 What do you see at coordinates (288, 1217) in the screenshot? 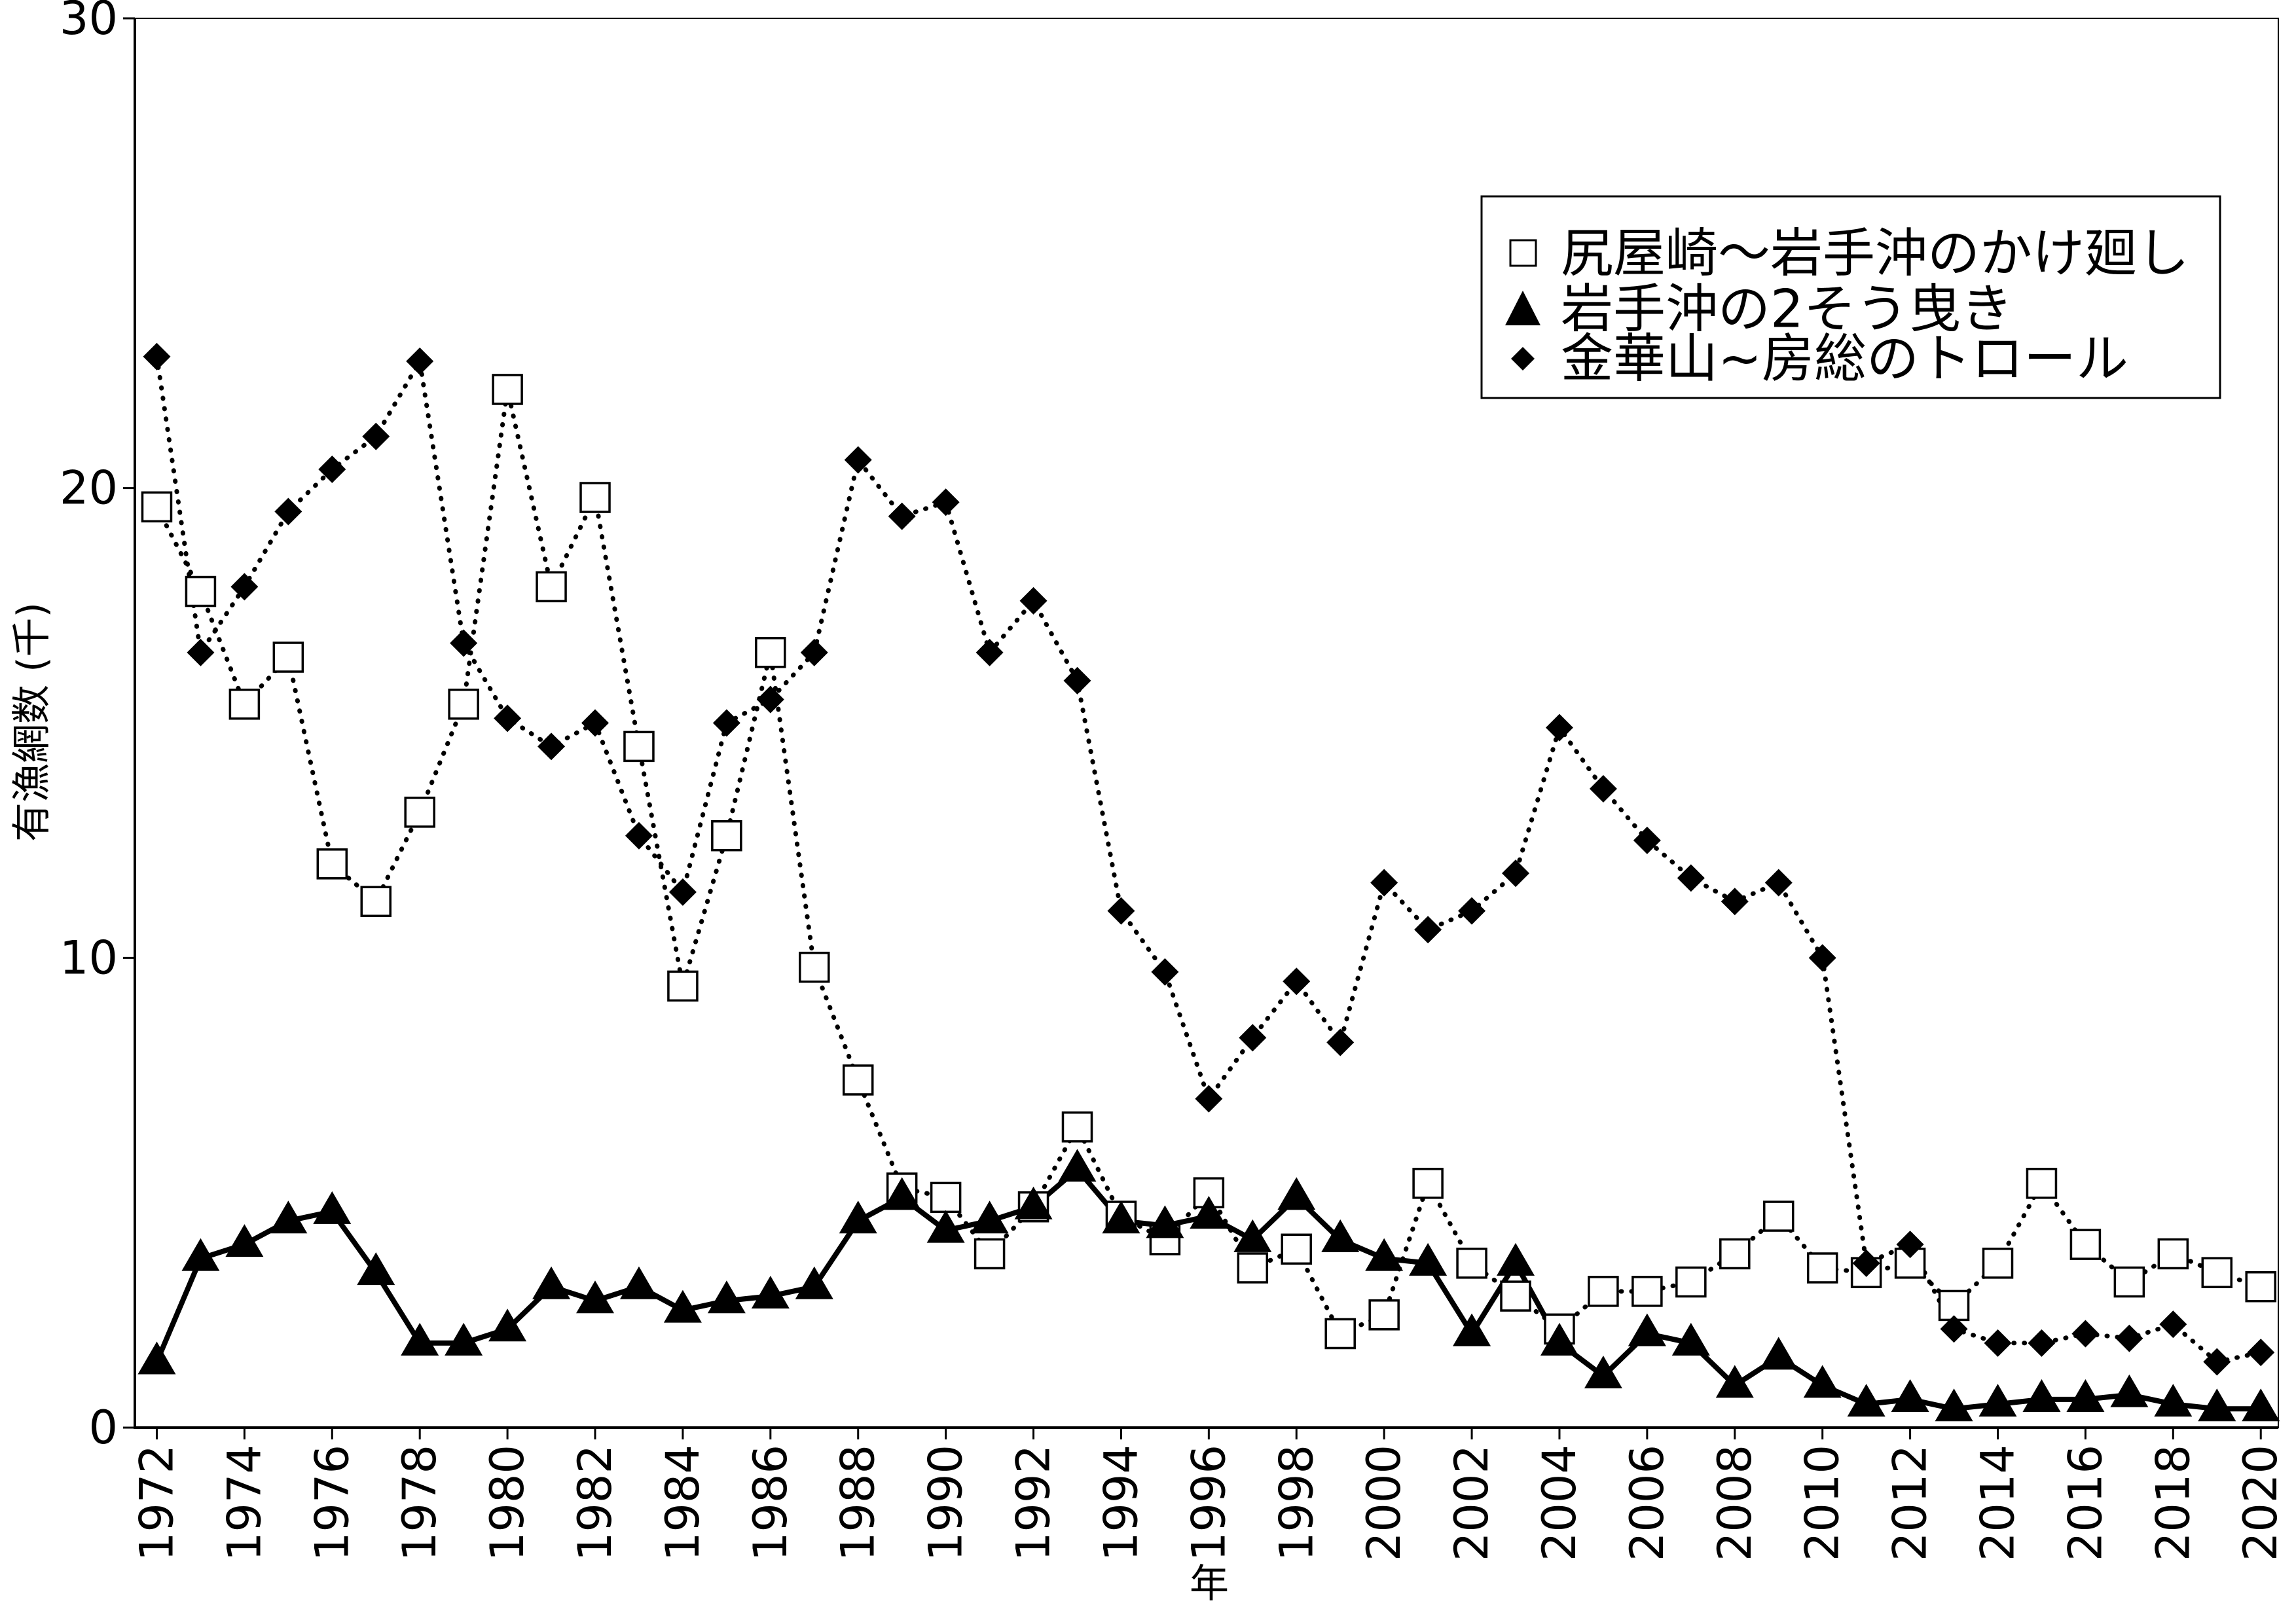
I see `triangle-marker-1975` at bounding box center [288, 1217].